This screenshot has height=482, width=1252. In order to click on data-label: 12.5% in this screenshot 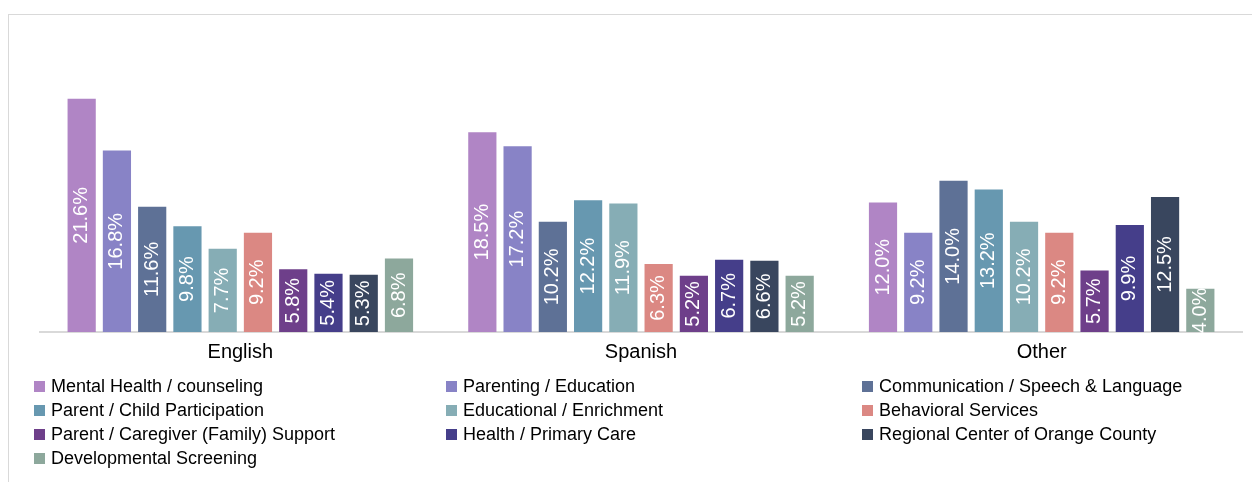, I will do `click(1163, 264)`.